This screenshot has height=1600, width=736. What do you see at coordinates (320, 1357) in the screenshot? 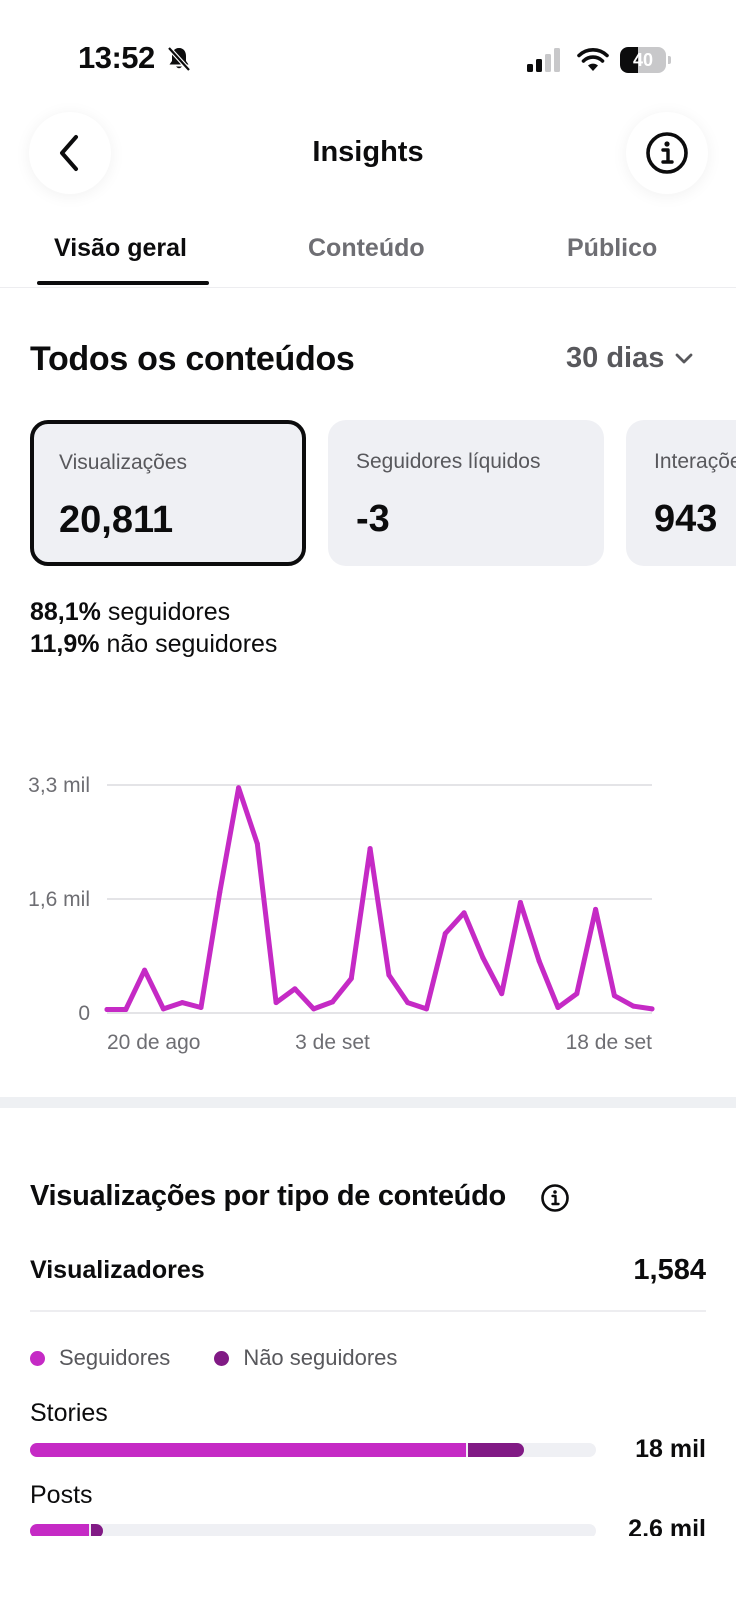
I see `legend-label: Não seguidores` at bounding box center [320, 1357].